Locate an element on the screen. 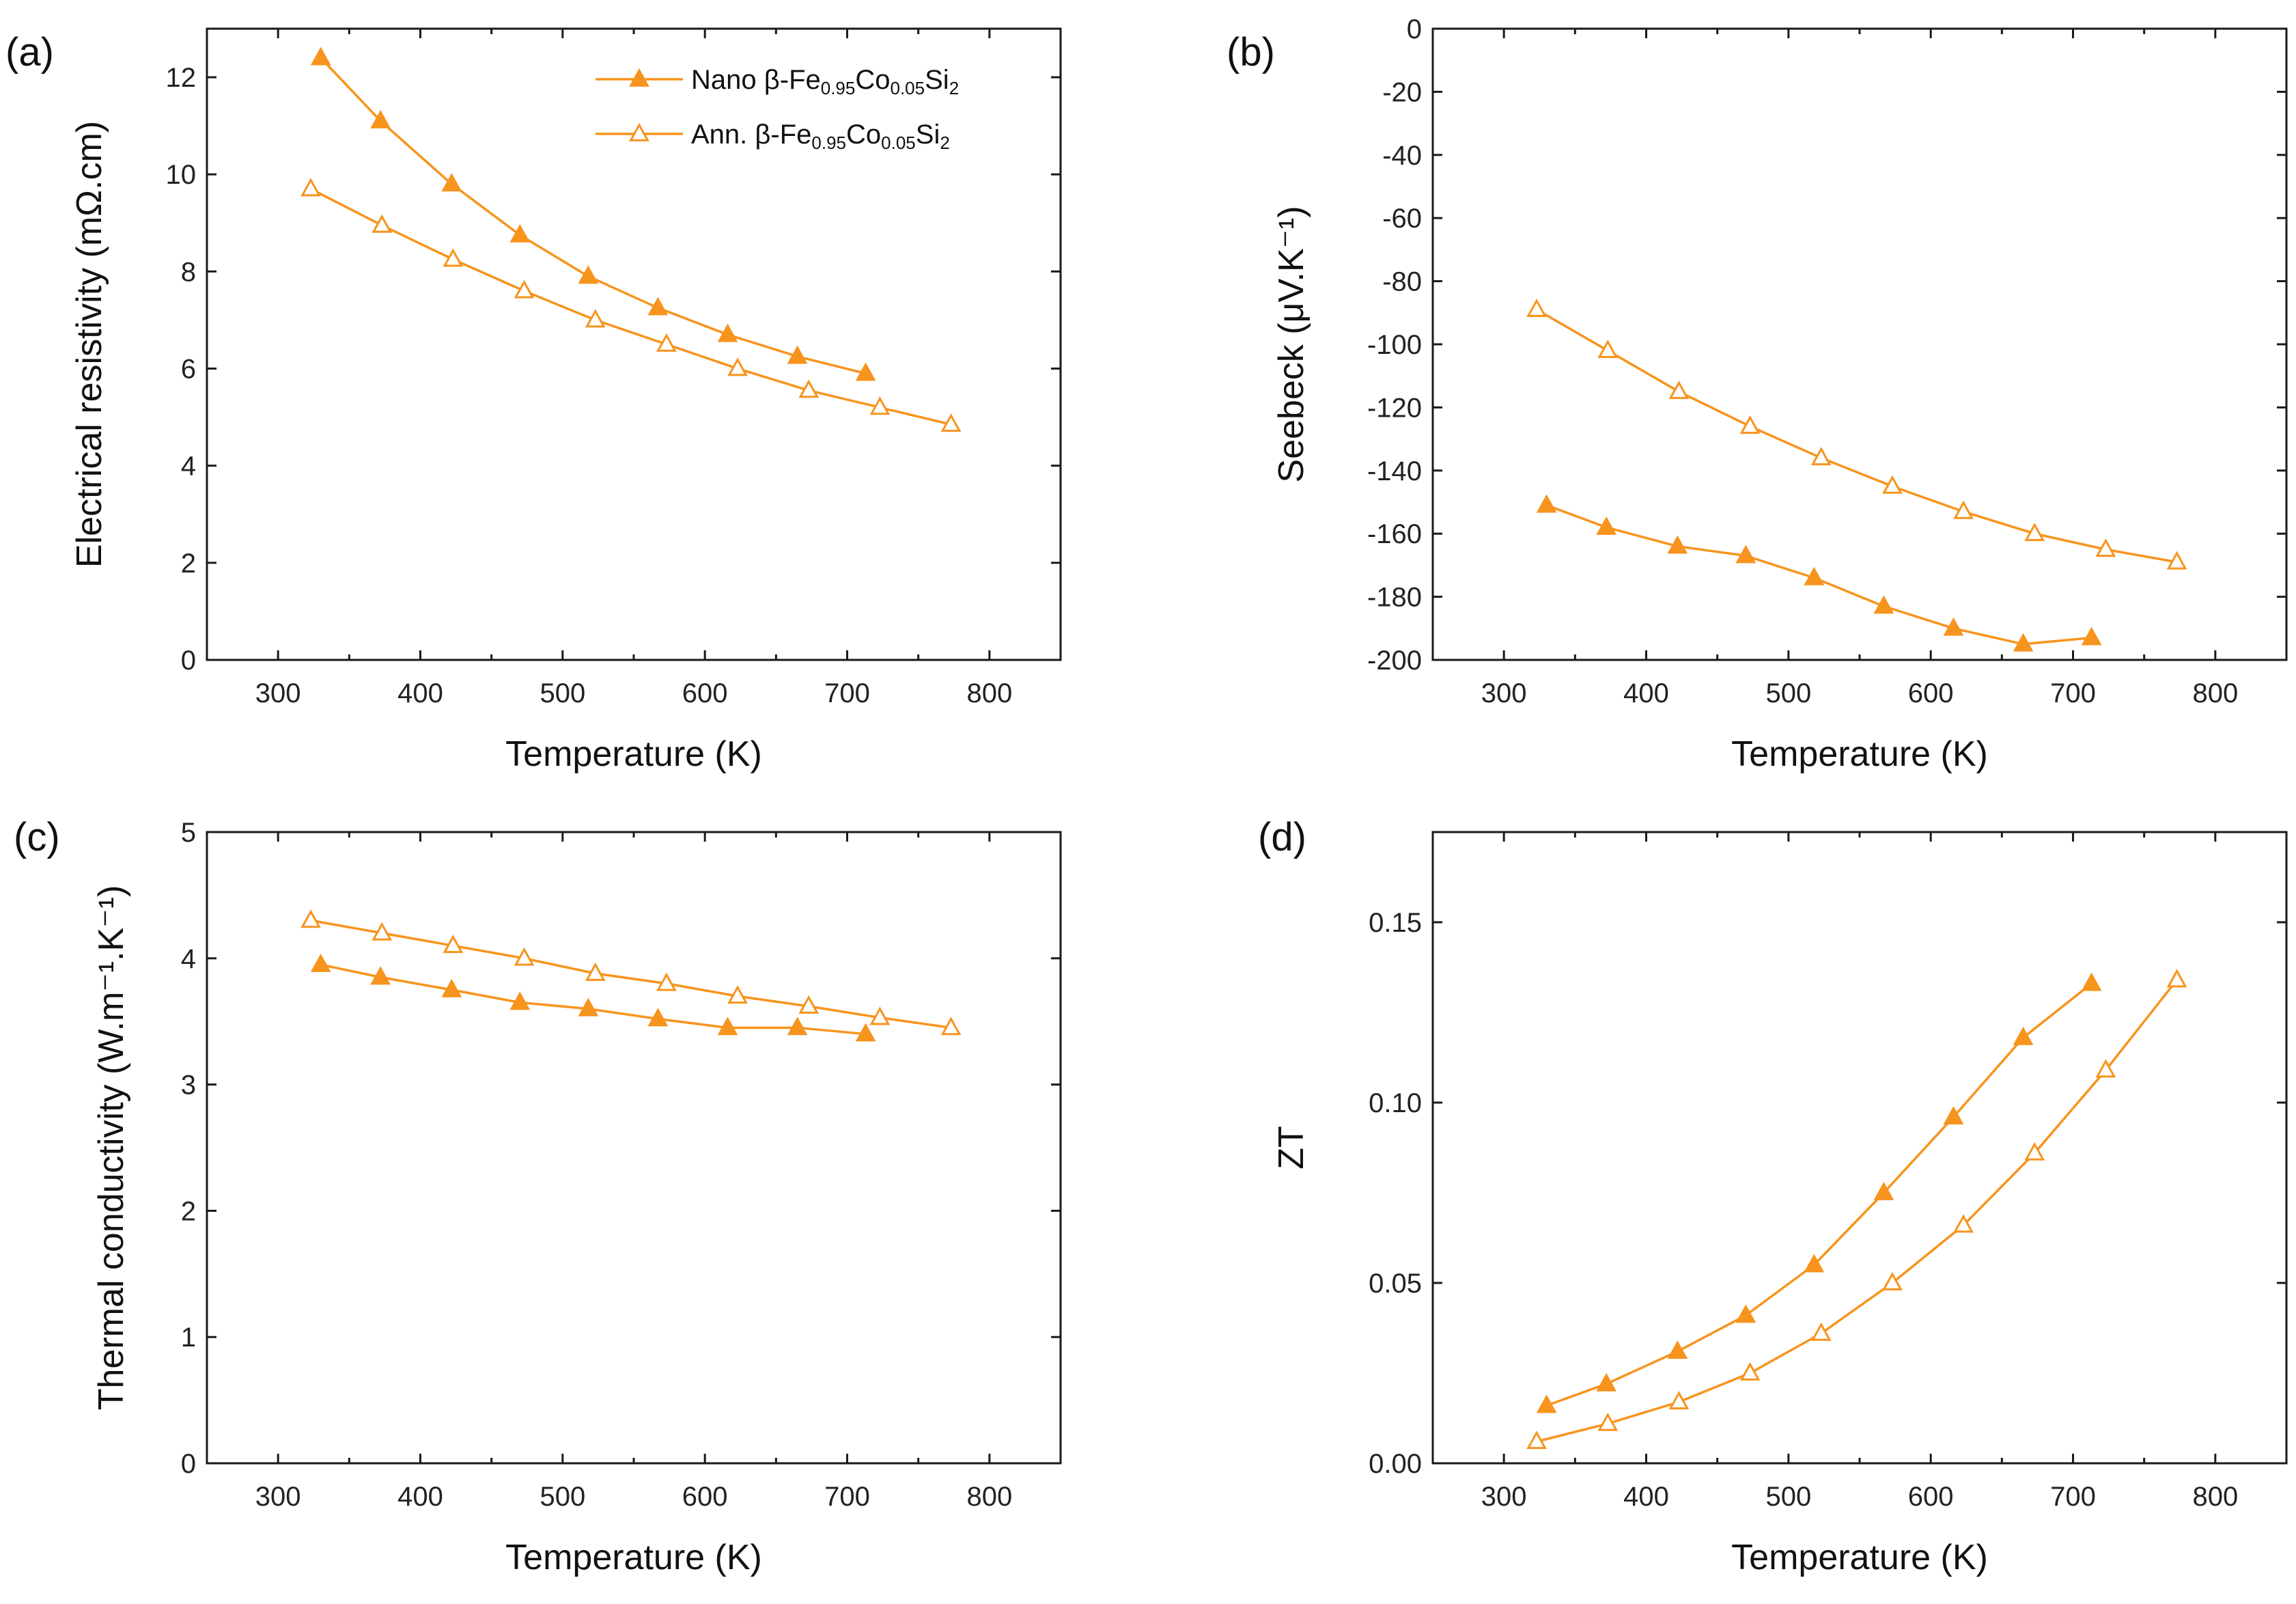 The image size is (2296, 1604). legend-subscript: 0.05 is located at coordinates (898, 143).